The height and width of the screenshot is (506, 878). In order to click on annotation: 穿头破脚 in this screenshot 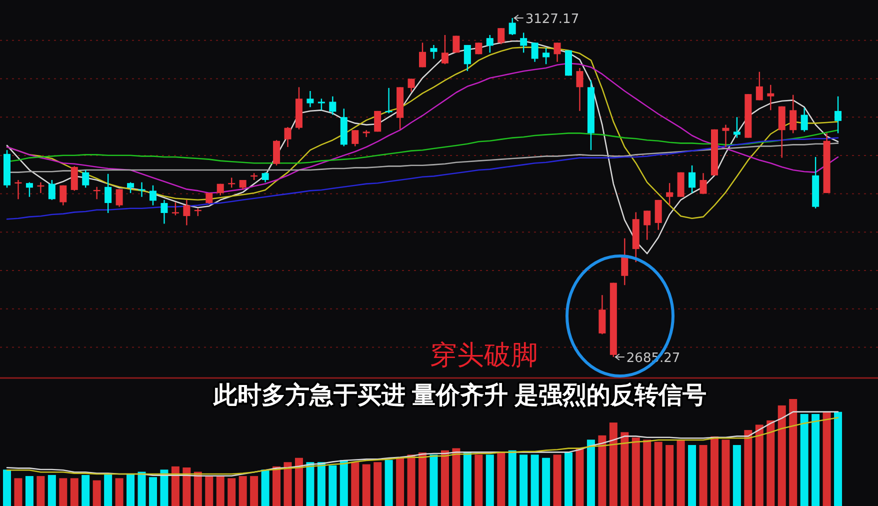, I will do `click(484, 355)`.